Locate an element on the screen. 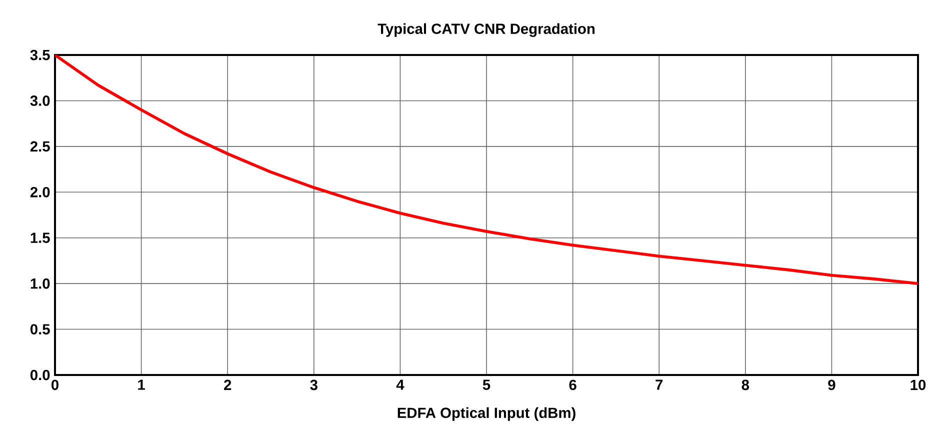  x-tick-label: 1 is located at coordinates (141, 385).